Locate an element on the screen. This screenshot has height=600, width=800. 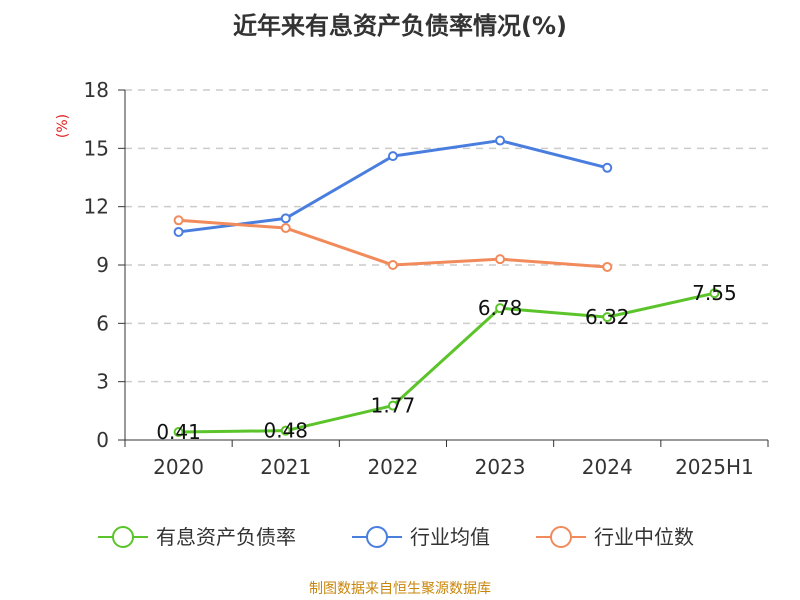
y-tick-label-3: 3 is located at coordinates (102, 382).